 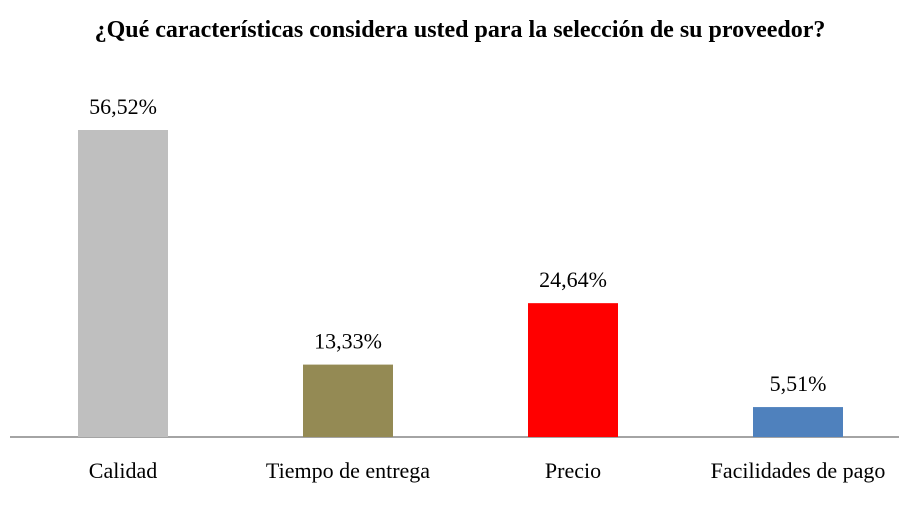 I want to click on x-tick-label: Precio, so click(x=573, y=470).